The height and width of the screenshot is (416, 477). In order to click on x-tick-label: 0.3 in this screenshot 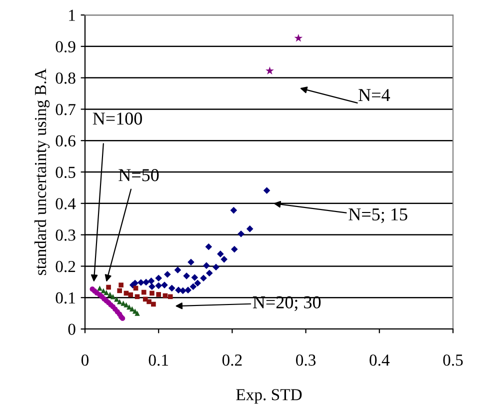, I will do `click(306, 360)`.